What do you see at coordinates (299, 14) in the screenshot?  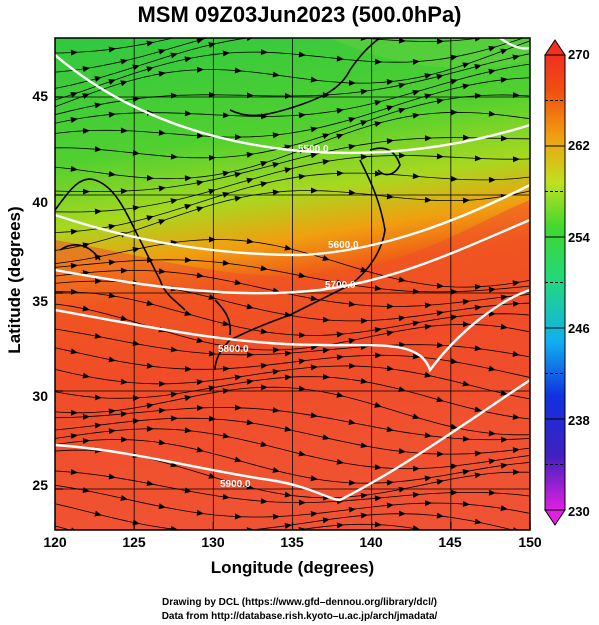 I see `map-title: MSM 09Z03Jun2023 (500.0hPa)` at bounding box center [299, 14].